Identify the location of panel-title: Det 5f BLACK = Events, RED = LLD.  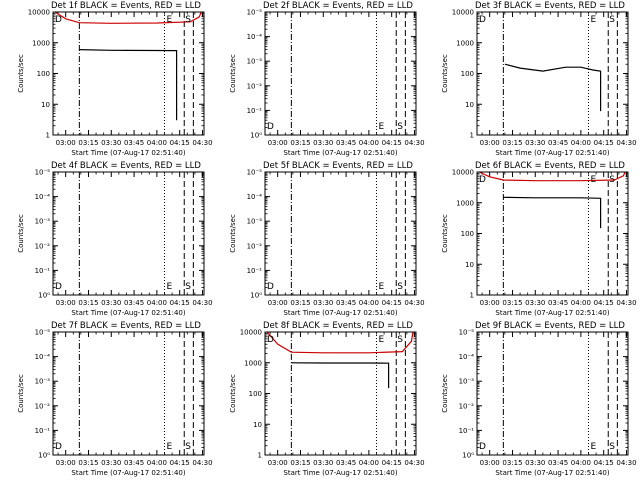
(338, 166).